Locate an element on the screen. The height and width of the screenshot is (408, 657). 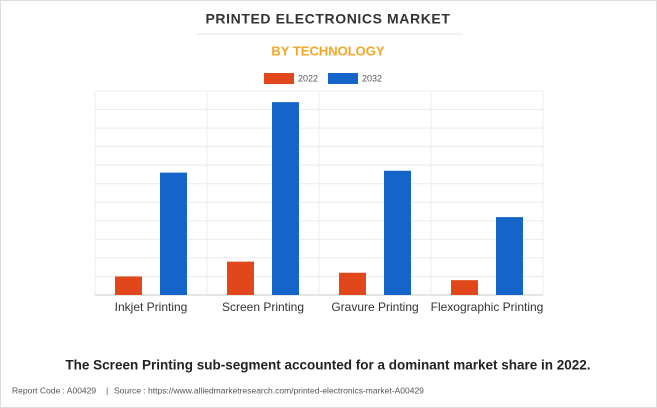
chart-title: PRINTED ELECTRONICS MARKET is located at coordinates (327, 19).